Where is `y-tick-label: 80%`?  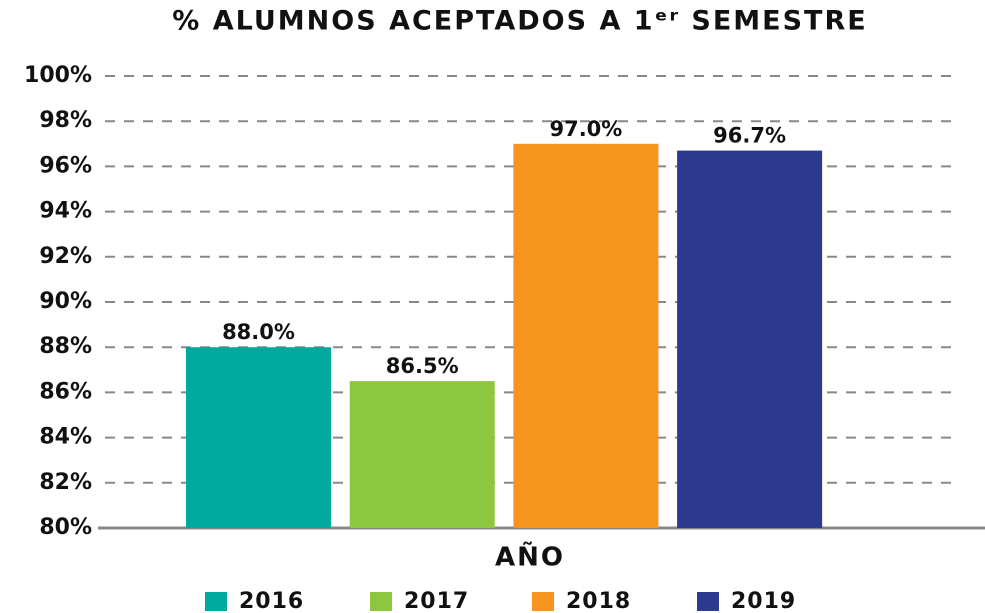 y-tick-label: 80% is located at coordinates (65, 527).